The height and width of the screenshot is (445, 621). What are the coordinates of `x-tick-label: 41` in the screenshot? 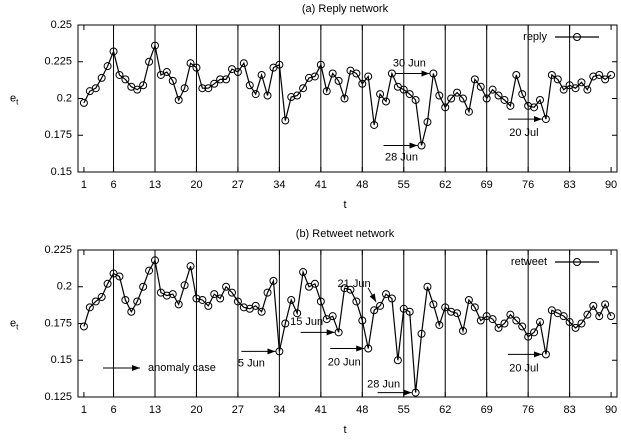 It's located at (321, 410).